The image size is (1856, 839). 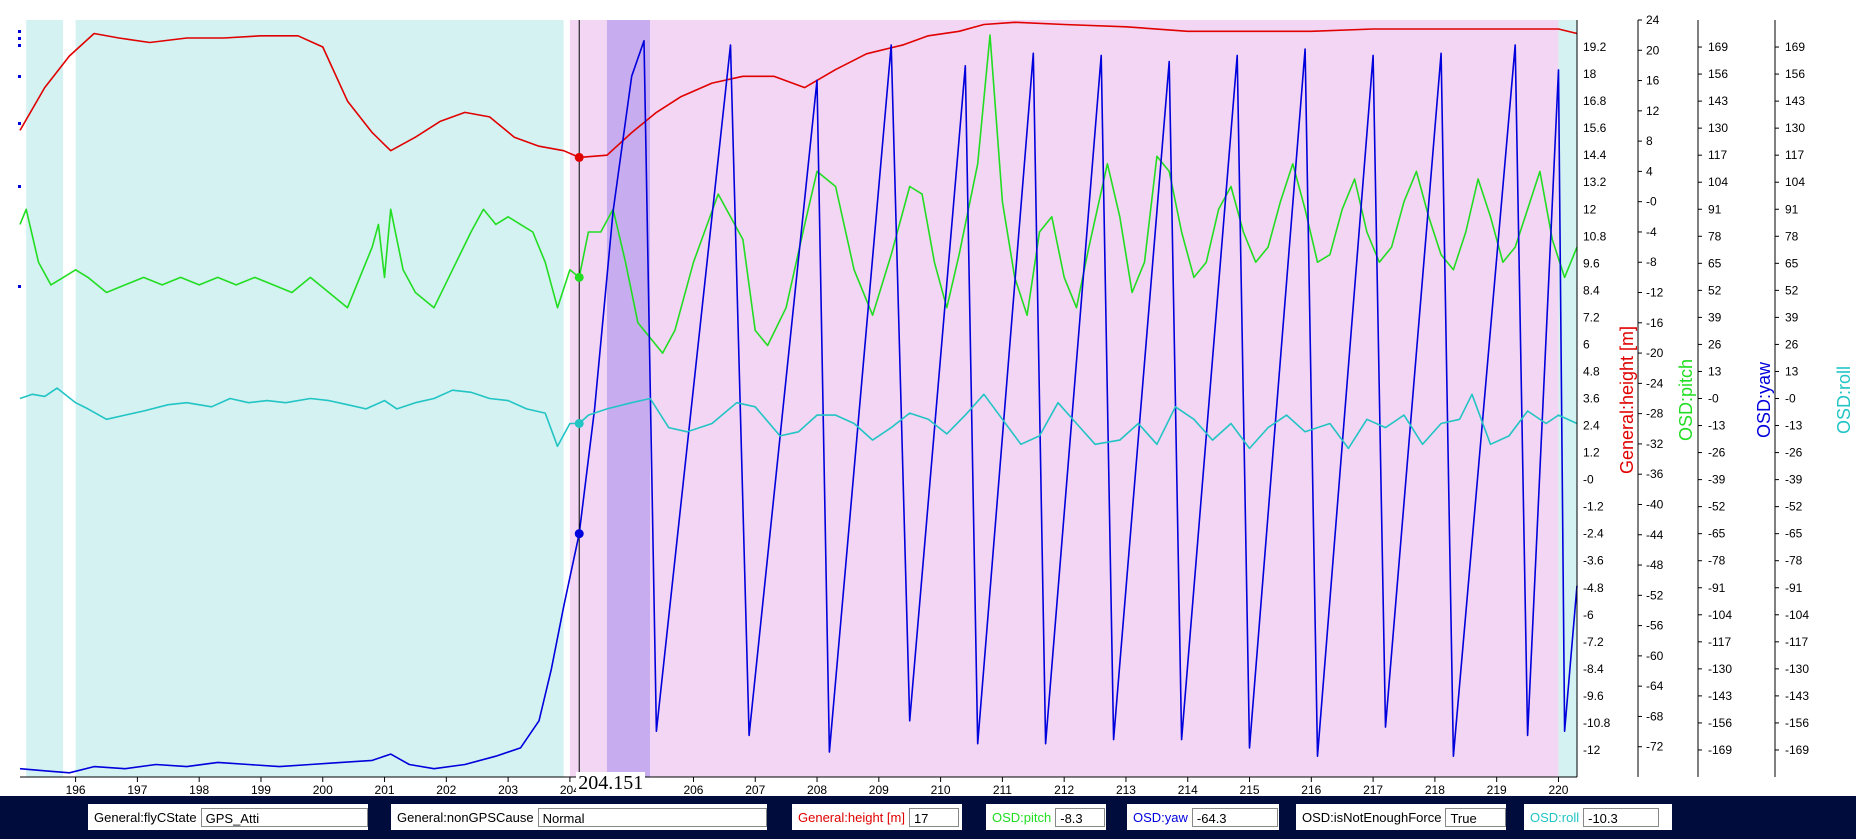 What do you see at coordinates (1595, 182) in the screenshot?
I see `y-tick-label: 13.2` at bounding box center [1595, 182].